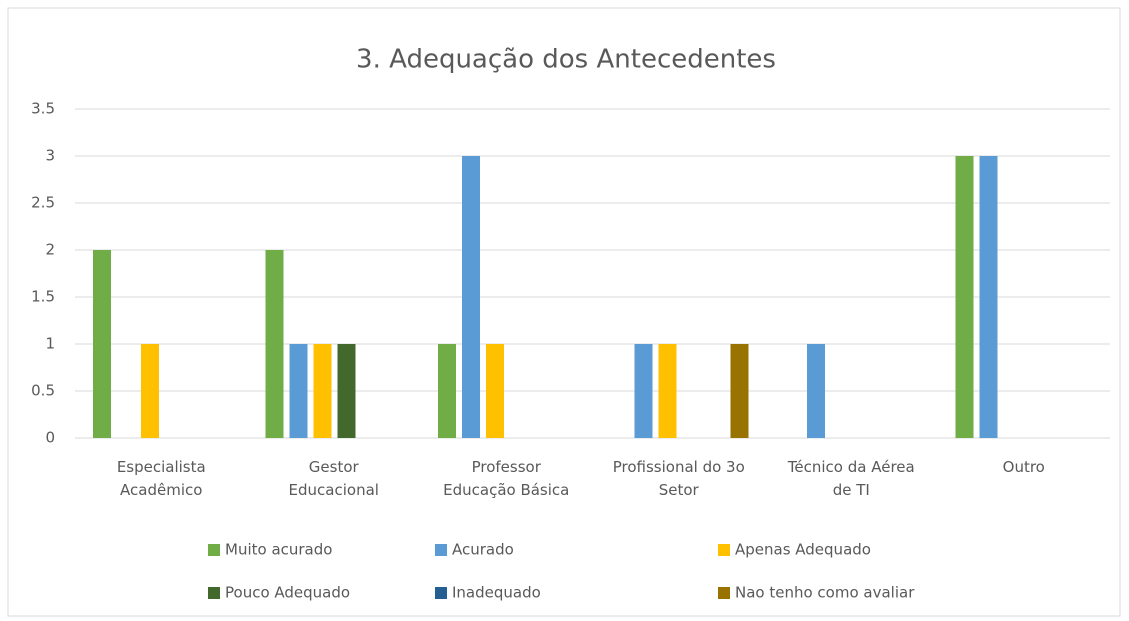 The height and width of the screenshot is (621, 1129). What do you see at coordinates (803, 550) in the screenshot?
I see `legend-label: Apenas Adequado` at bounding box center [803, 550].